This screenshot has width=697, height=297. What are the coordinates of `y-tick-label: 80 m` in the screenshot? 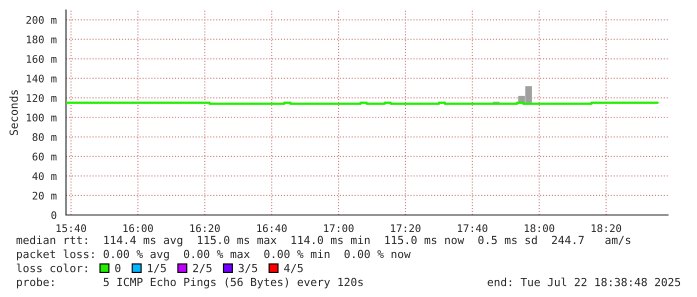 It's located at (44, 137).